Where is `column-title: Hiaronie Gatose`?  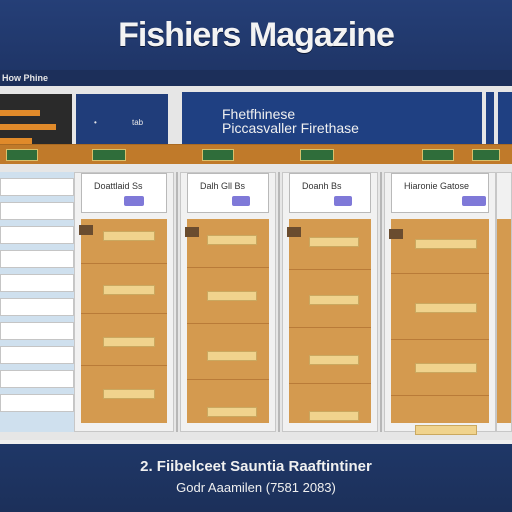 column-title: Hiaronie Gatose is located at coordinates (437, 186).